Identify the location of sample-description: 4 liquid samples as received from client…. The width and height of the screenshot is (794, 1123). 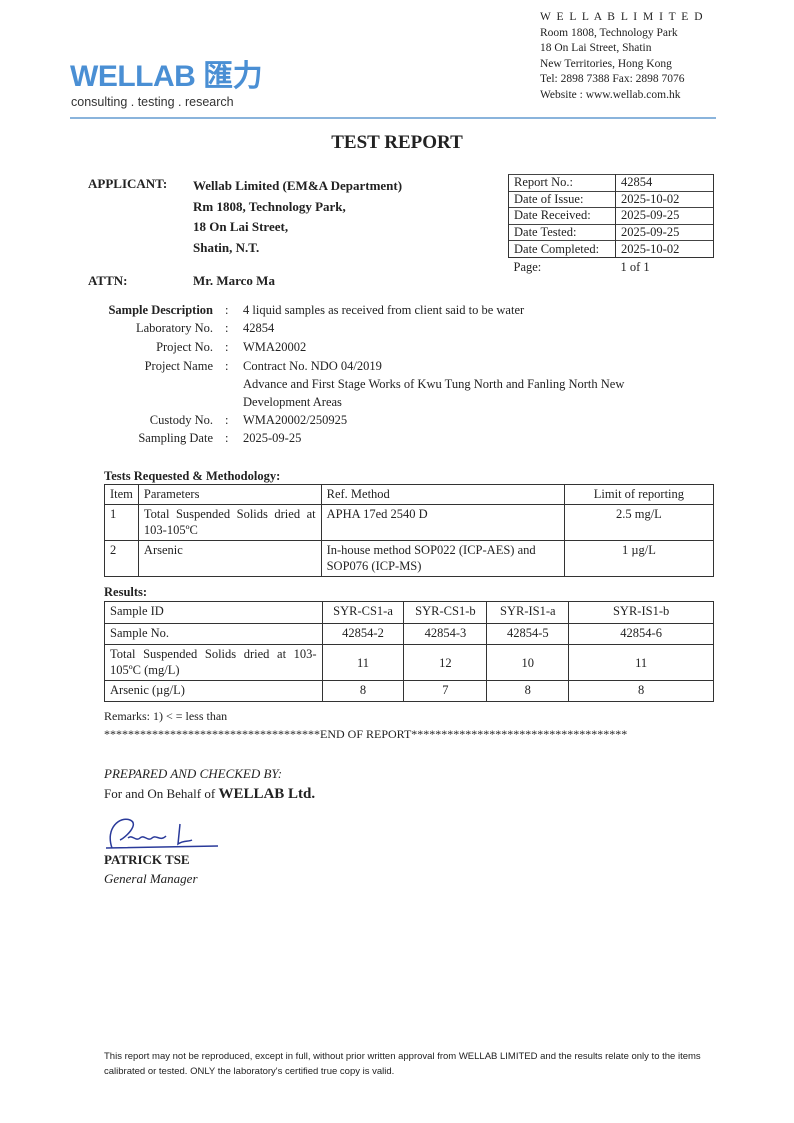
(384, 310).